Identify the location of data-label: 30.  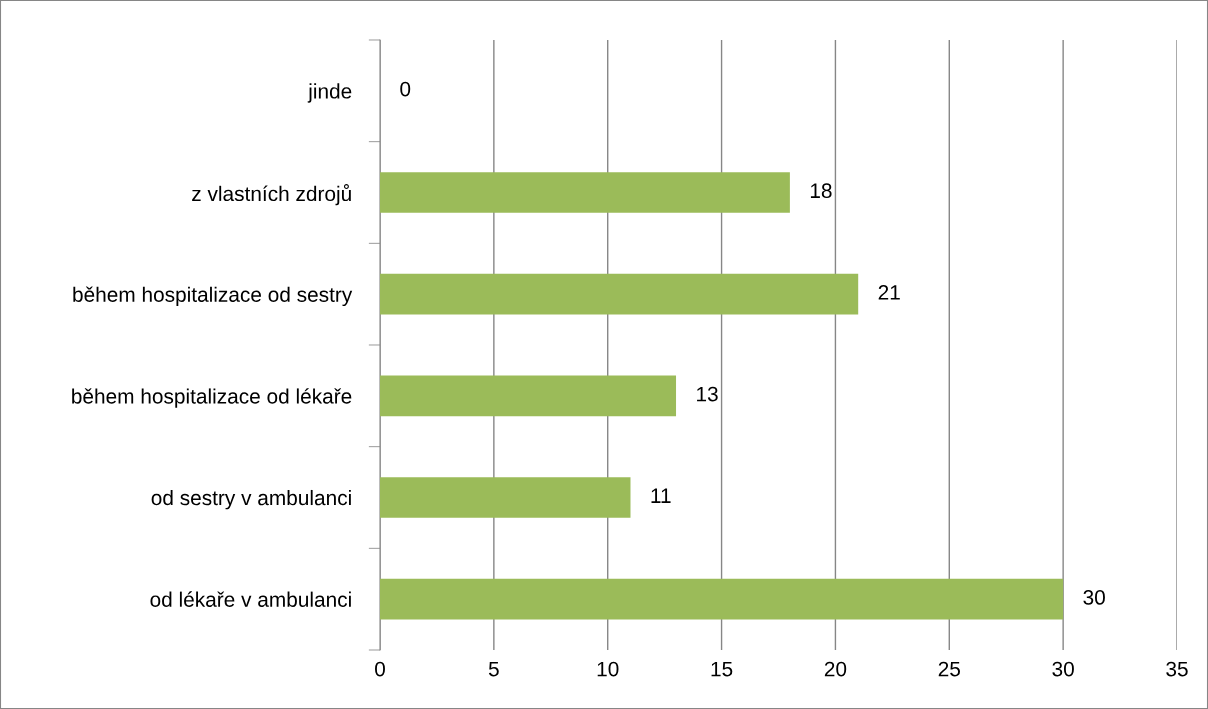
(1094, 597).